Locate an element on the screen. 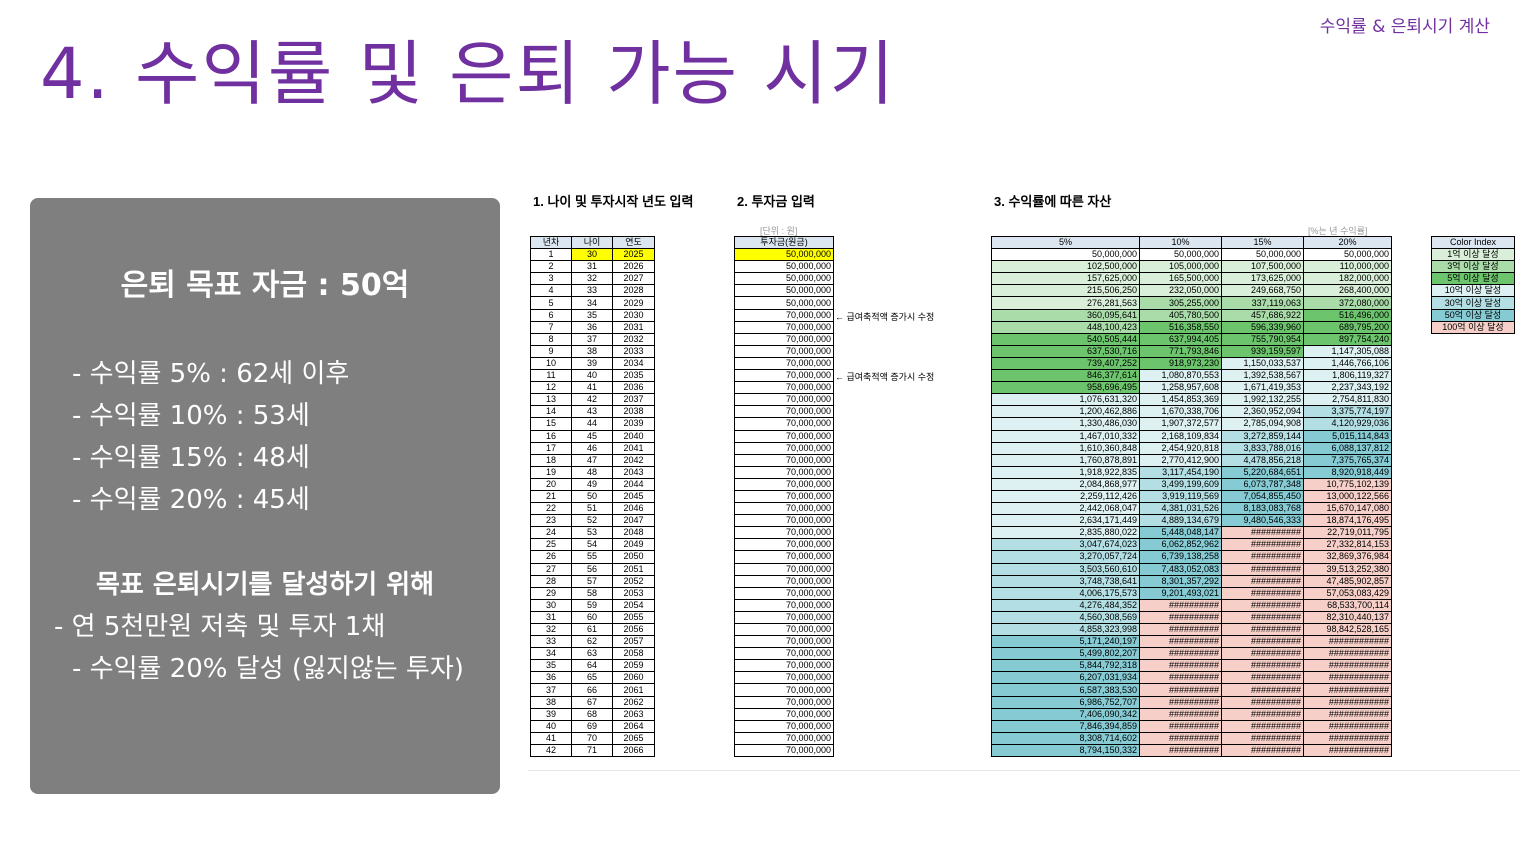  year-cell: 2053 is located at coordinates (633, 593).